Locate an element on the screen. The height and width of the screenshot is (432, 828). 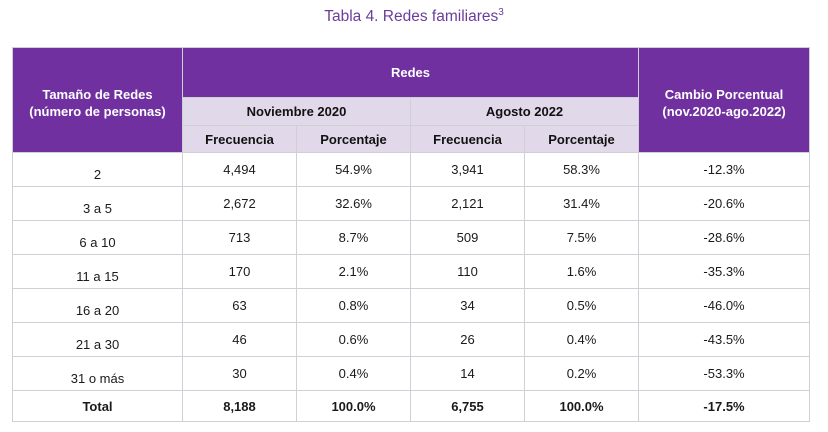
cell-change: -35.3% is located at coordinates (724, 271).